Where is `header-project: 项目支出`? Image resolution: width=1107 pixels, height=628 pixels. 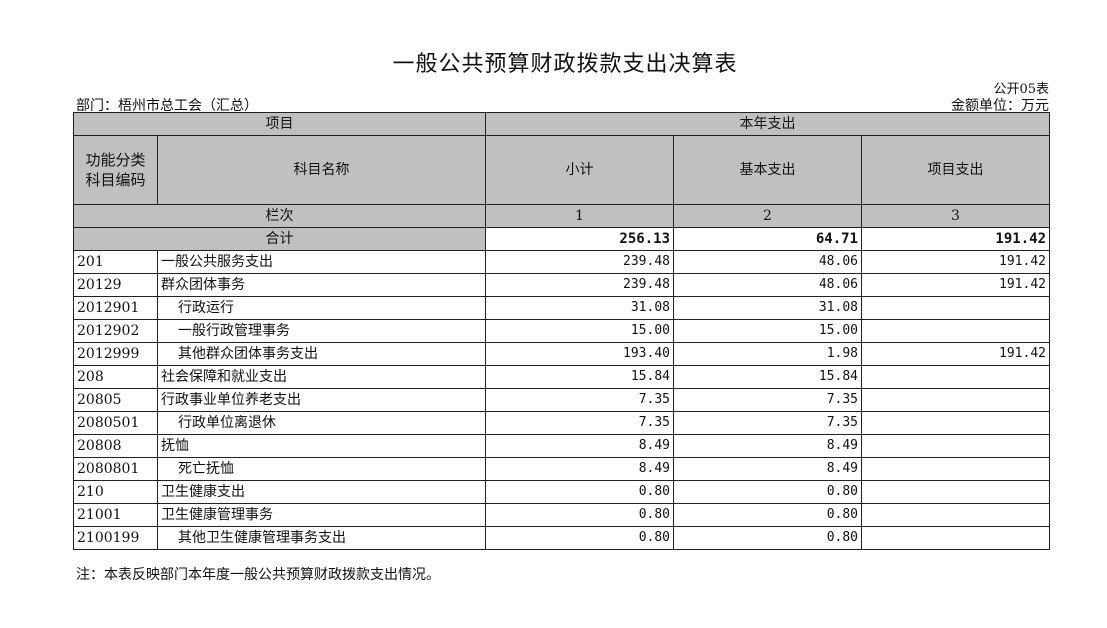 header-project: 项目支出 is located at coordinates (955, 170).